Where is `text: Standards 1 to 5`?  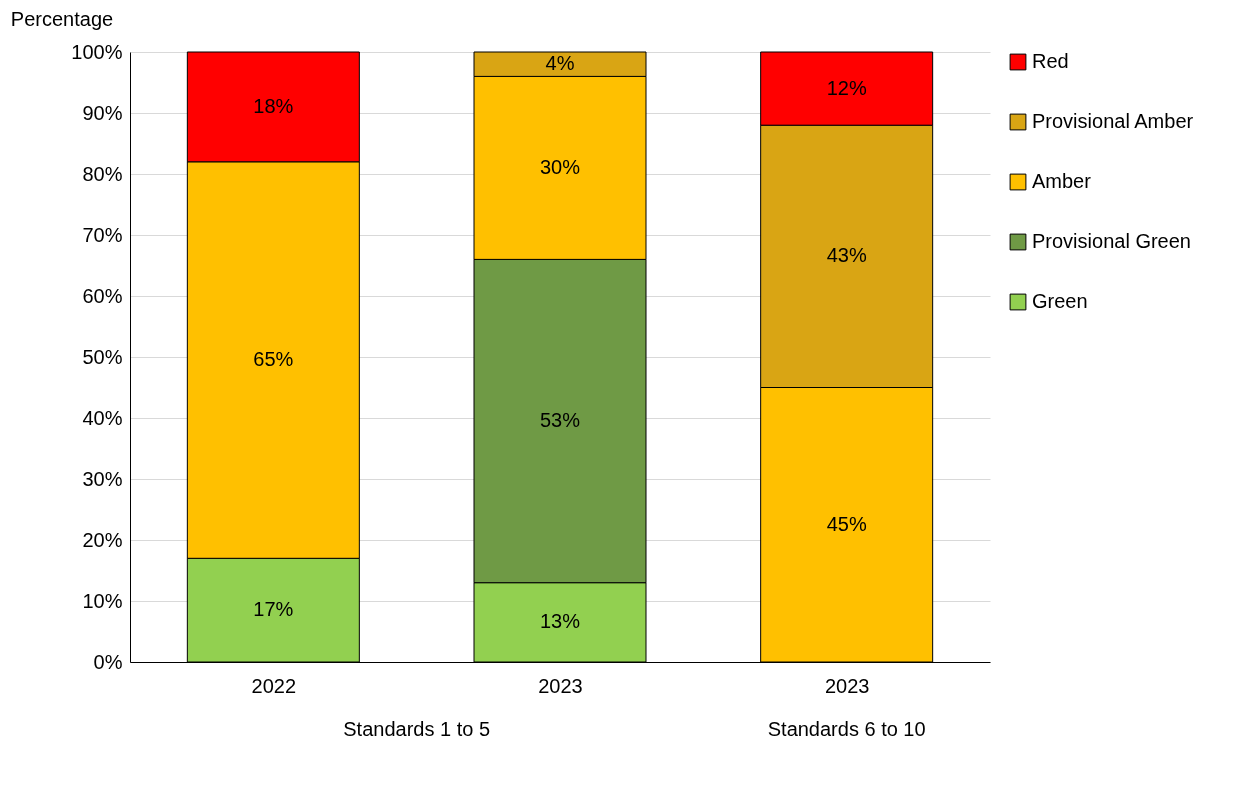
text: Standards 1 to 5 is located at coordinates (417, 729).